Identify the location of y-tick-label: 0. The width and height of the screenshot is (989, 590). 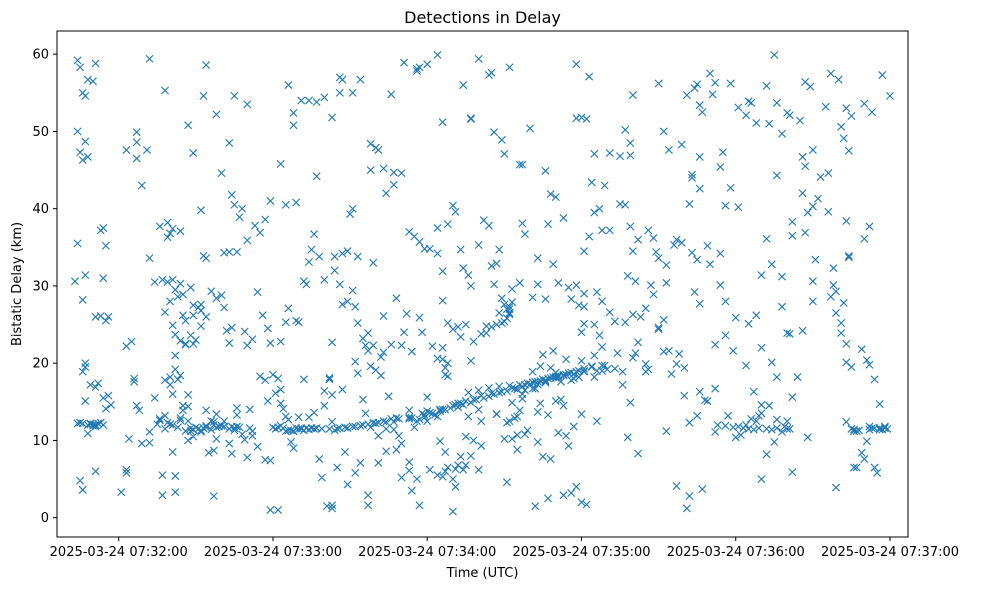
(45, 518).